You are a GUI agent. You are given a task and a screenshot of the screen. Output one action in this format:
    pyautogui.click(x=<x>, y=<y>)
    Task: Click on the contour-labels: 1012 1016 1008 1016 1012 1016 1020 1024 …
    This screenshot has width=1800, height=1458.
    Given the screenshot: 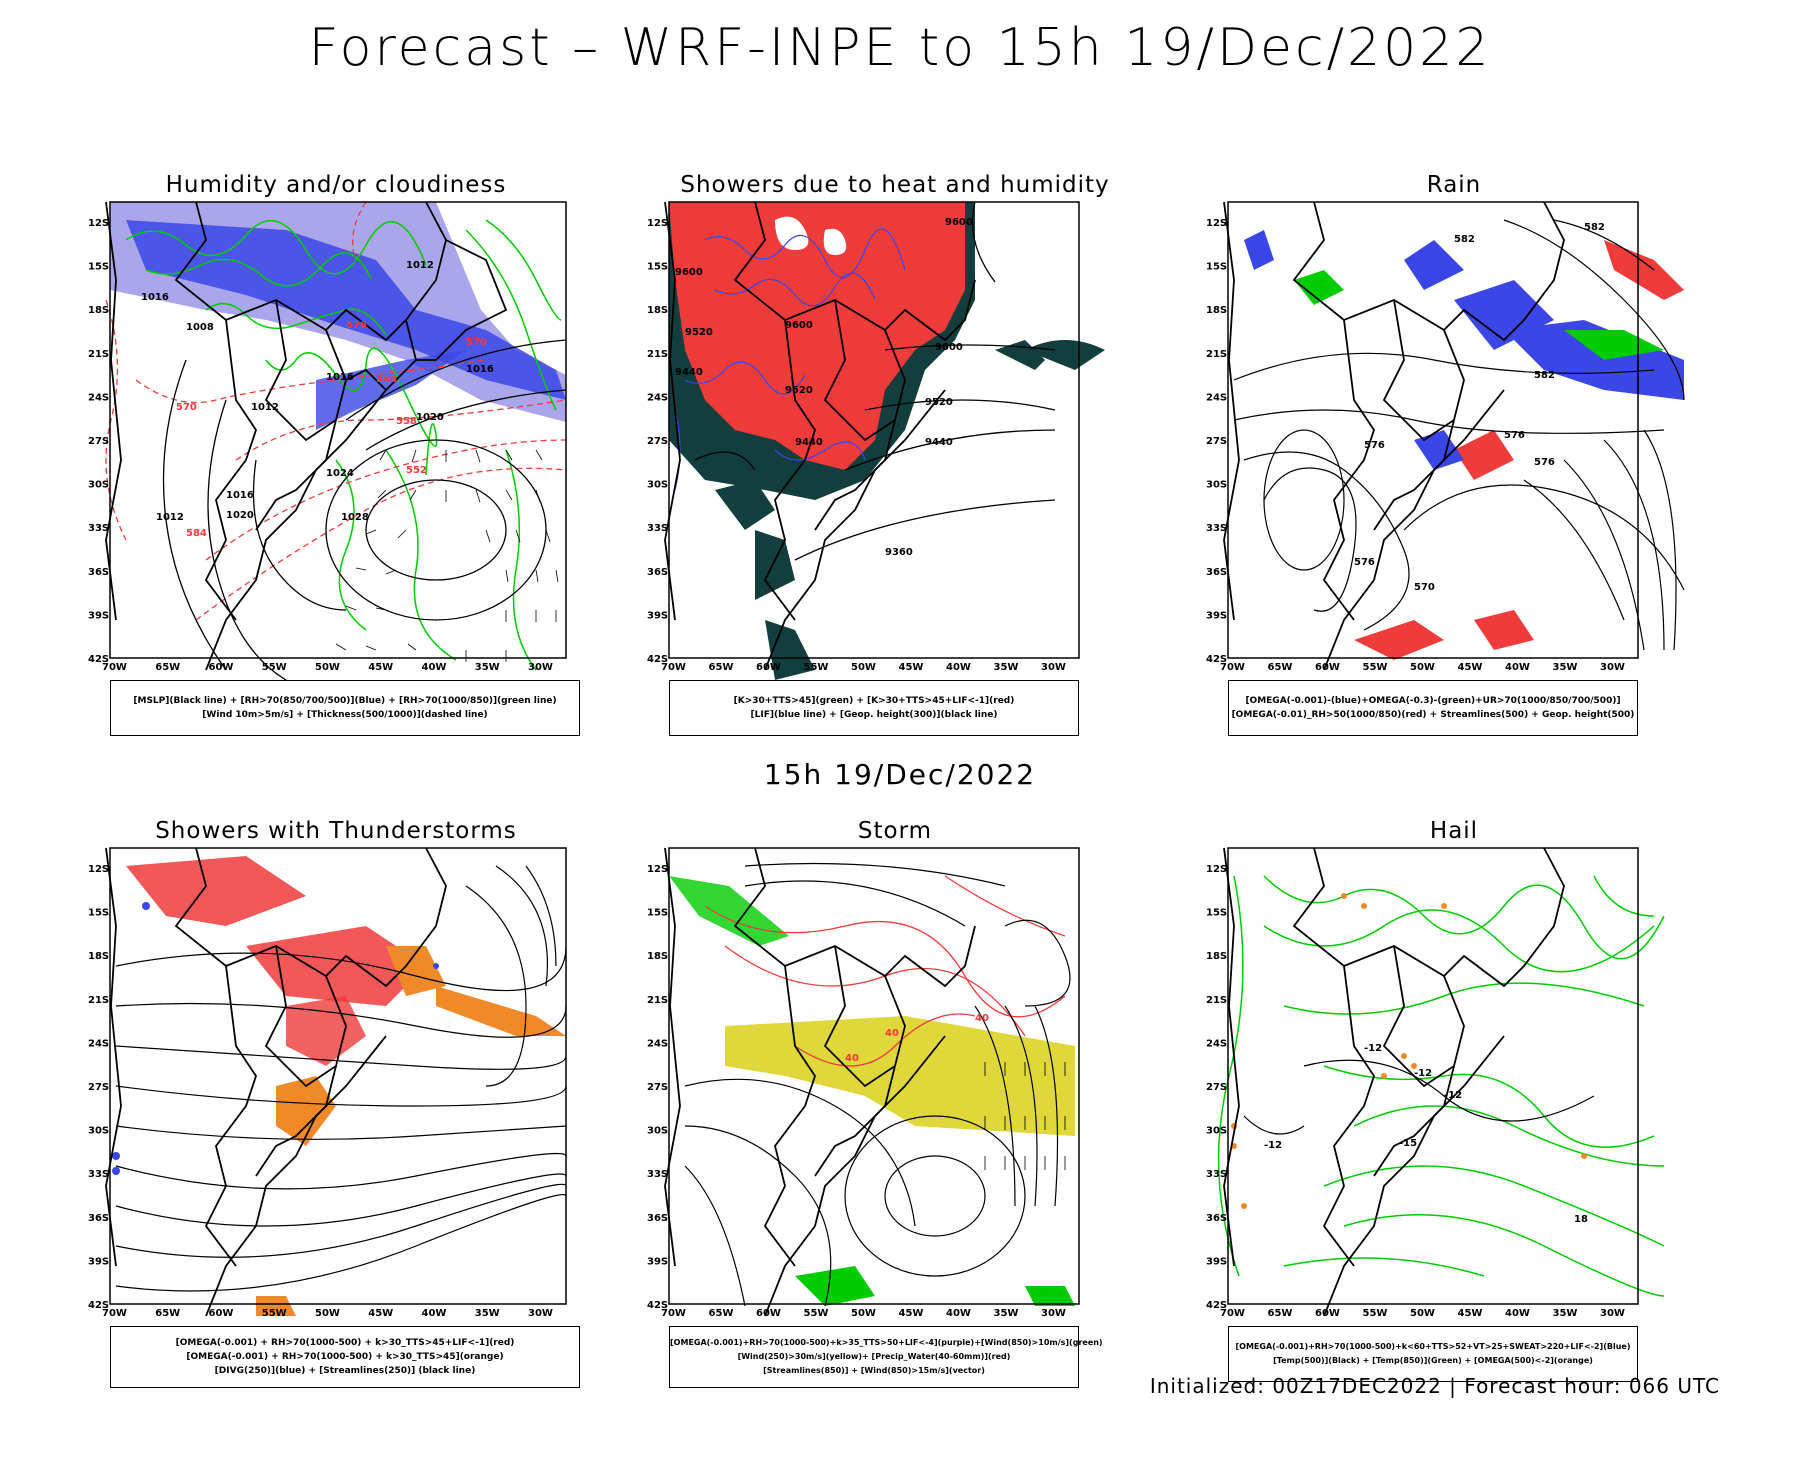 What is the action you would take?
    pyautogui.click(x=317, y=399)
    